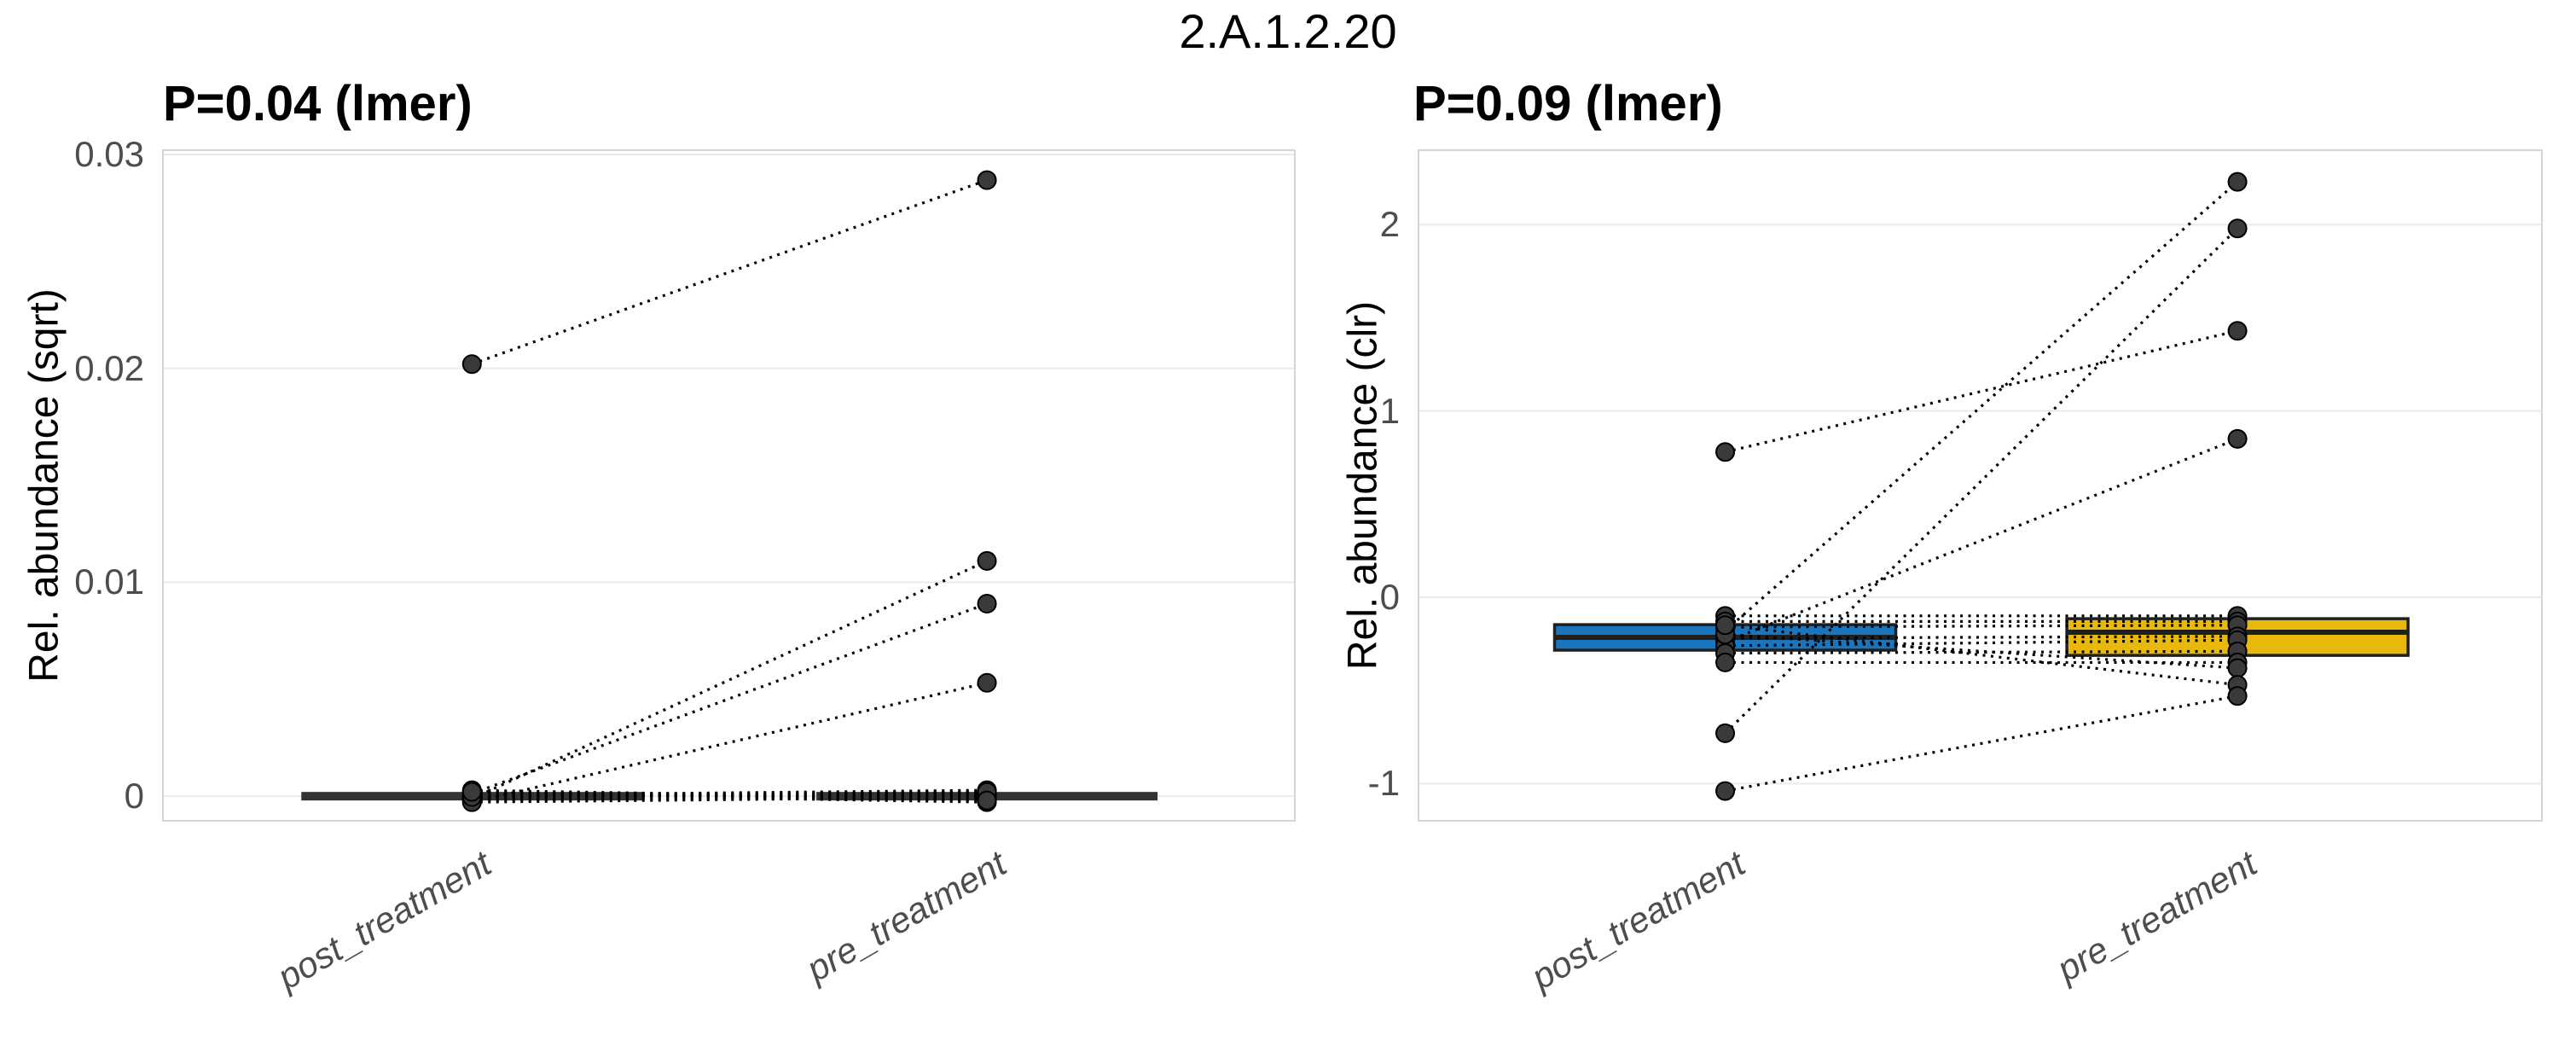  Describe the element at coordinates (1389, 225) in the screenshot. I see `y-tick-label: 2` at that location.